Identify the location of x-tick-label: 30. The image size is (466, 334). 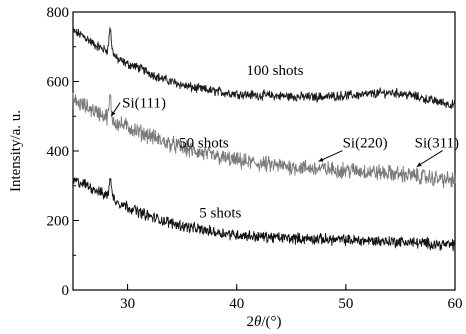
(127, 304).